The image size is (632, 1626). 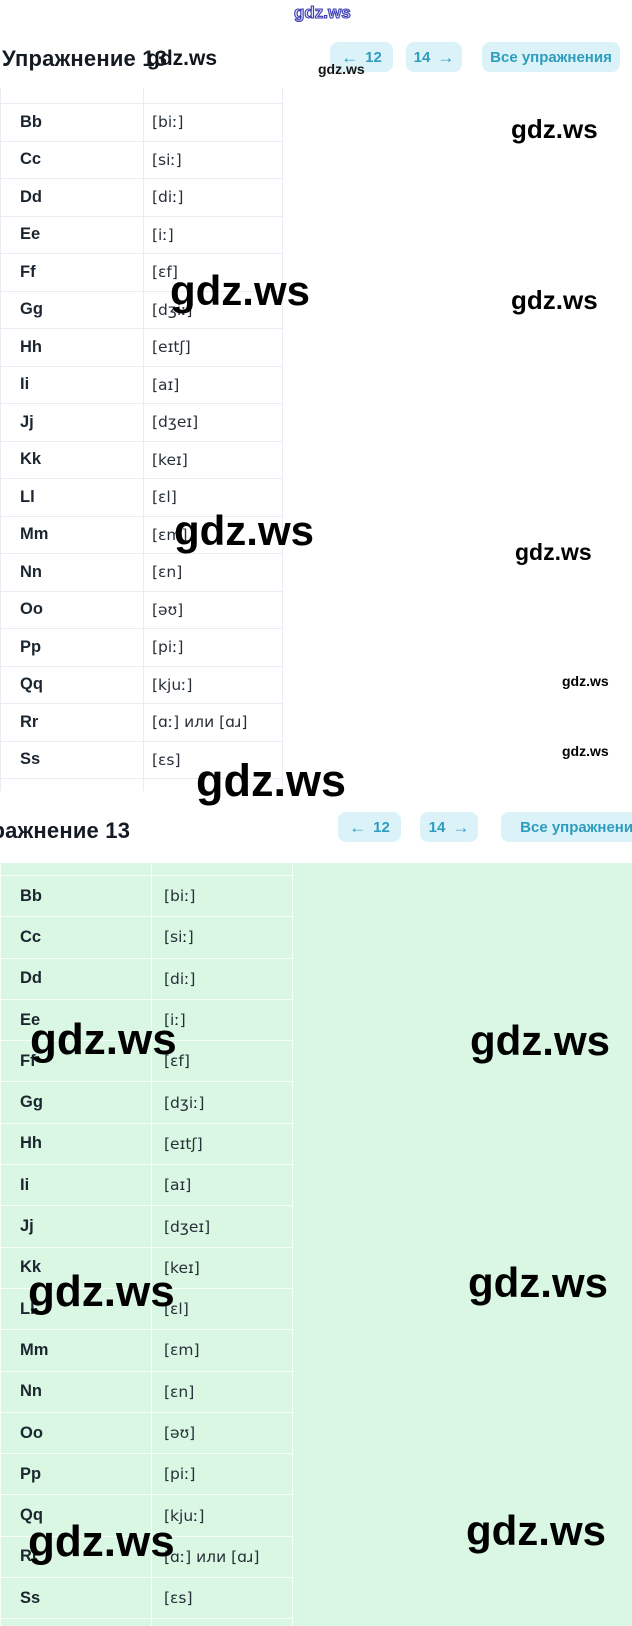 I want to click on transcription-cell: [ɛs], so click(x=221, y=1598).